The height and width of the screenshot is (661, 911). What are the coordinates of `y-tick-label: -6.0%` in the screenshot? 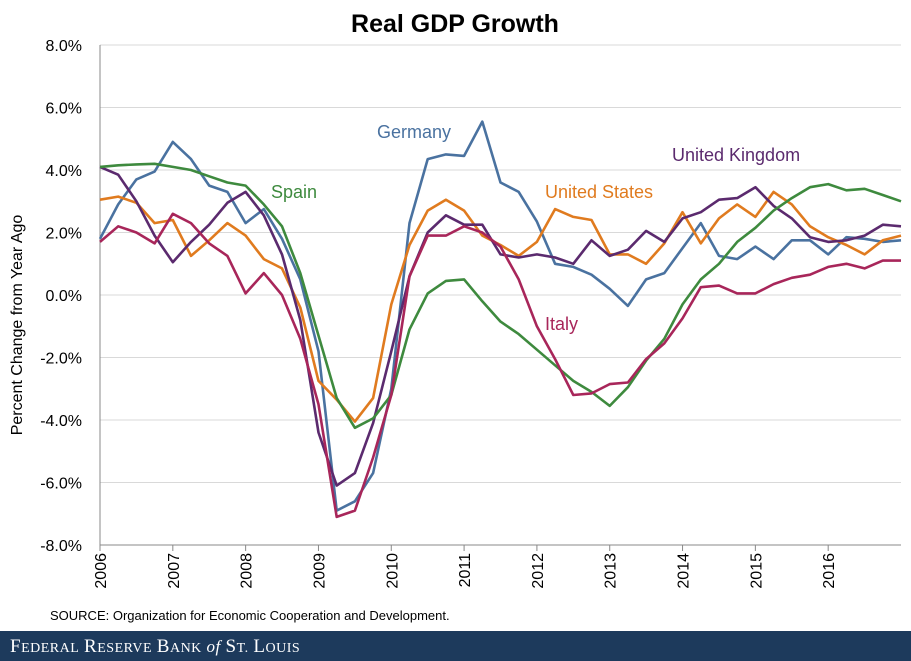 It's located at (61, 484).